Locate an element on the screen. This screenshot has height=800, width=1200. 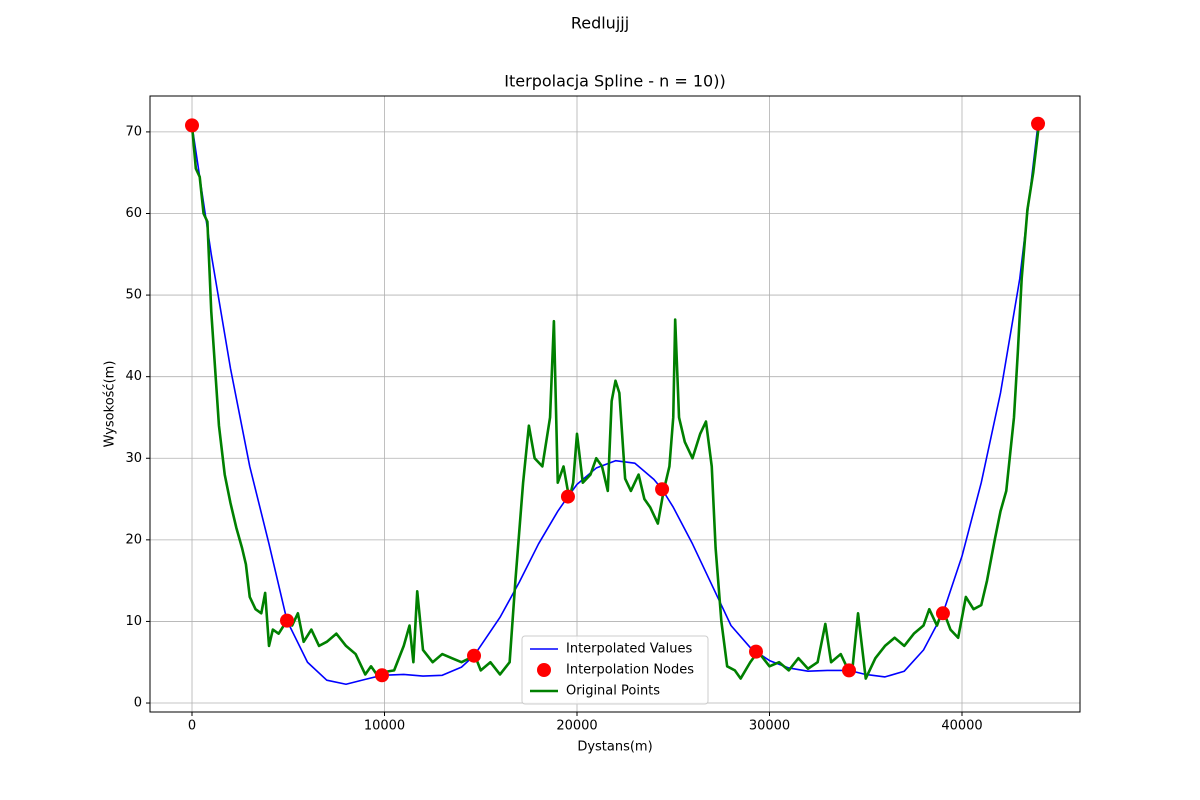
legend-label: Original Points is located at coordinates (613, 691).